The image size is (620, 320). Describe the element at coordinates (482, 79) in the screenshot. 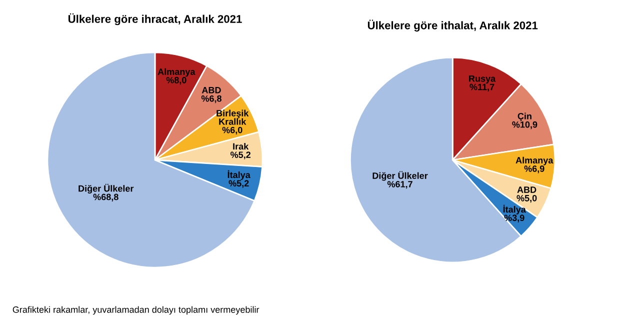

I see `slice-label: Rusya` at that location.